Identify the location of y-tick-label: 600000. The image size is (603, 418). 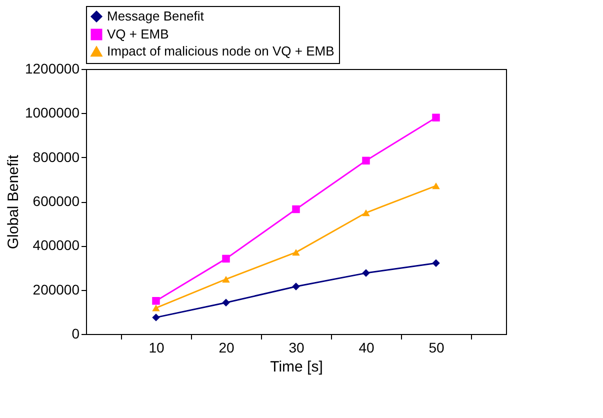
(56, 201).